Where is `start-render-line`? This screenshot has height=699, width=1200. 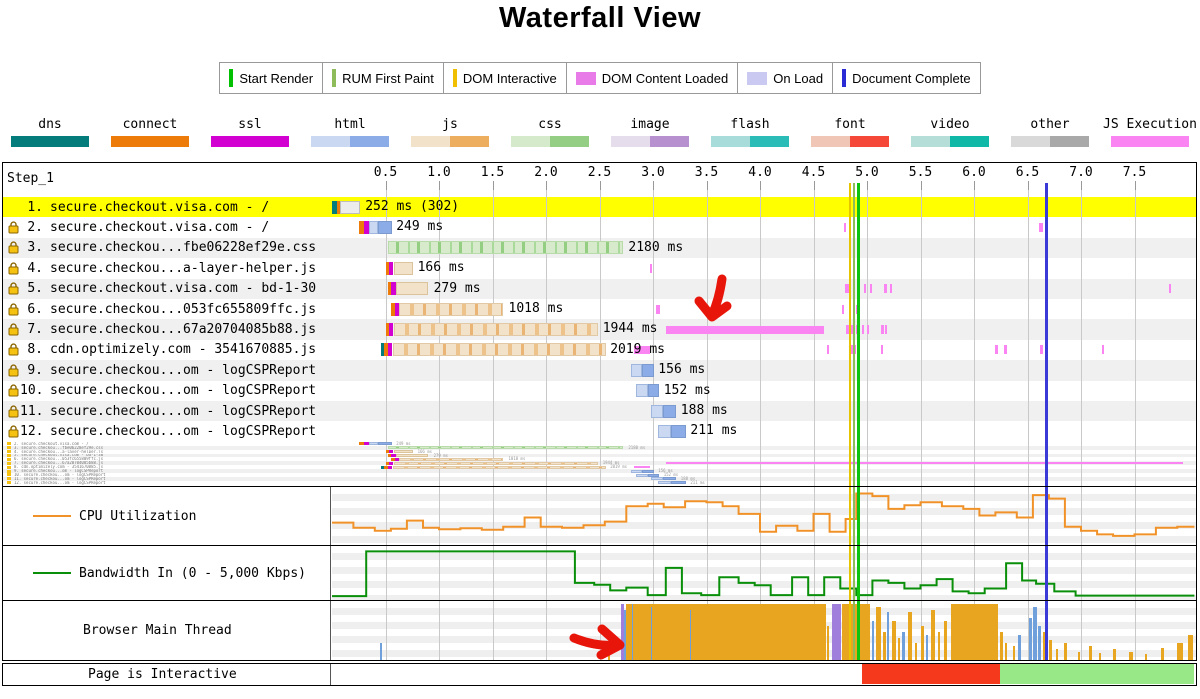
start-render-line is located at coordinates (858, 630).